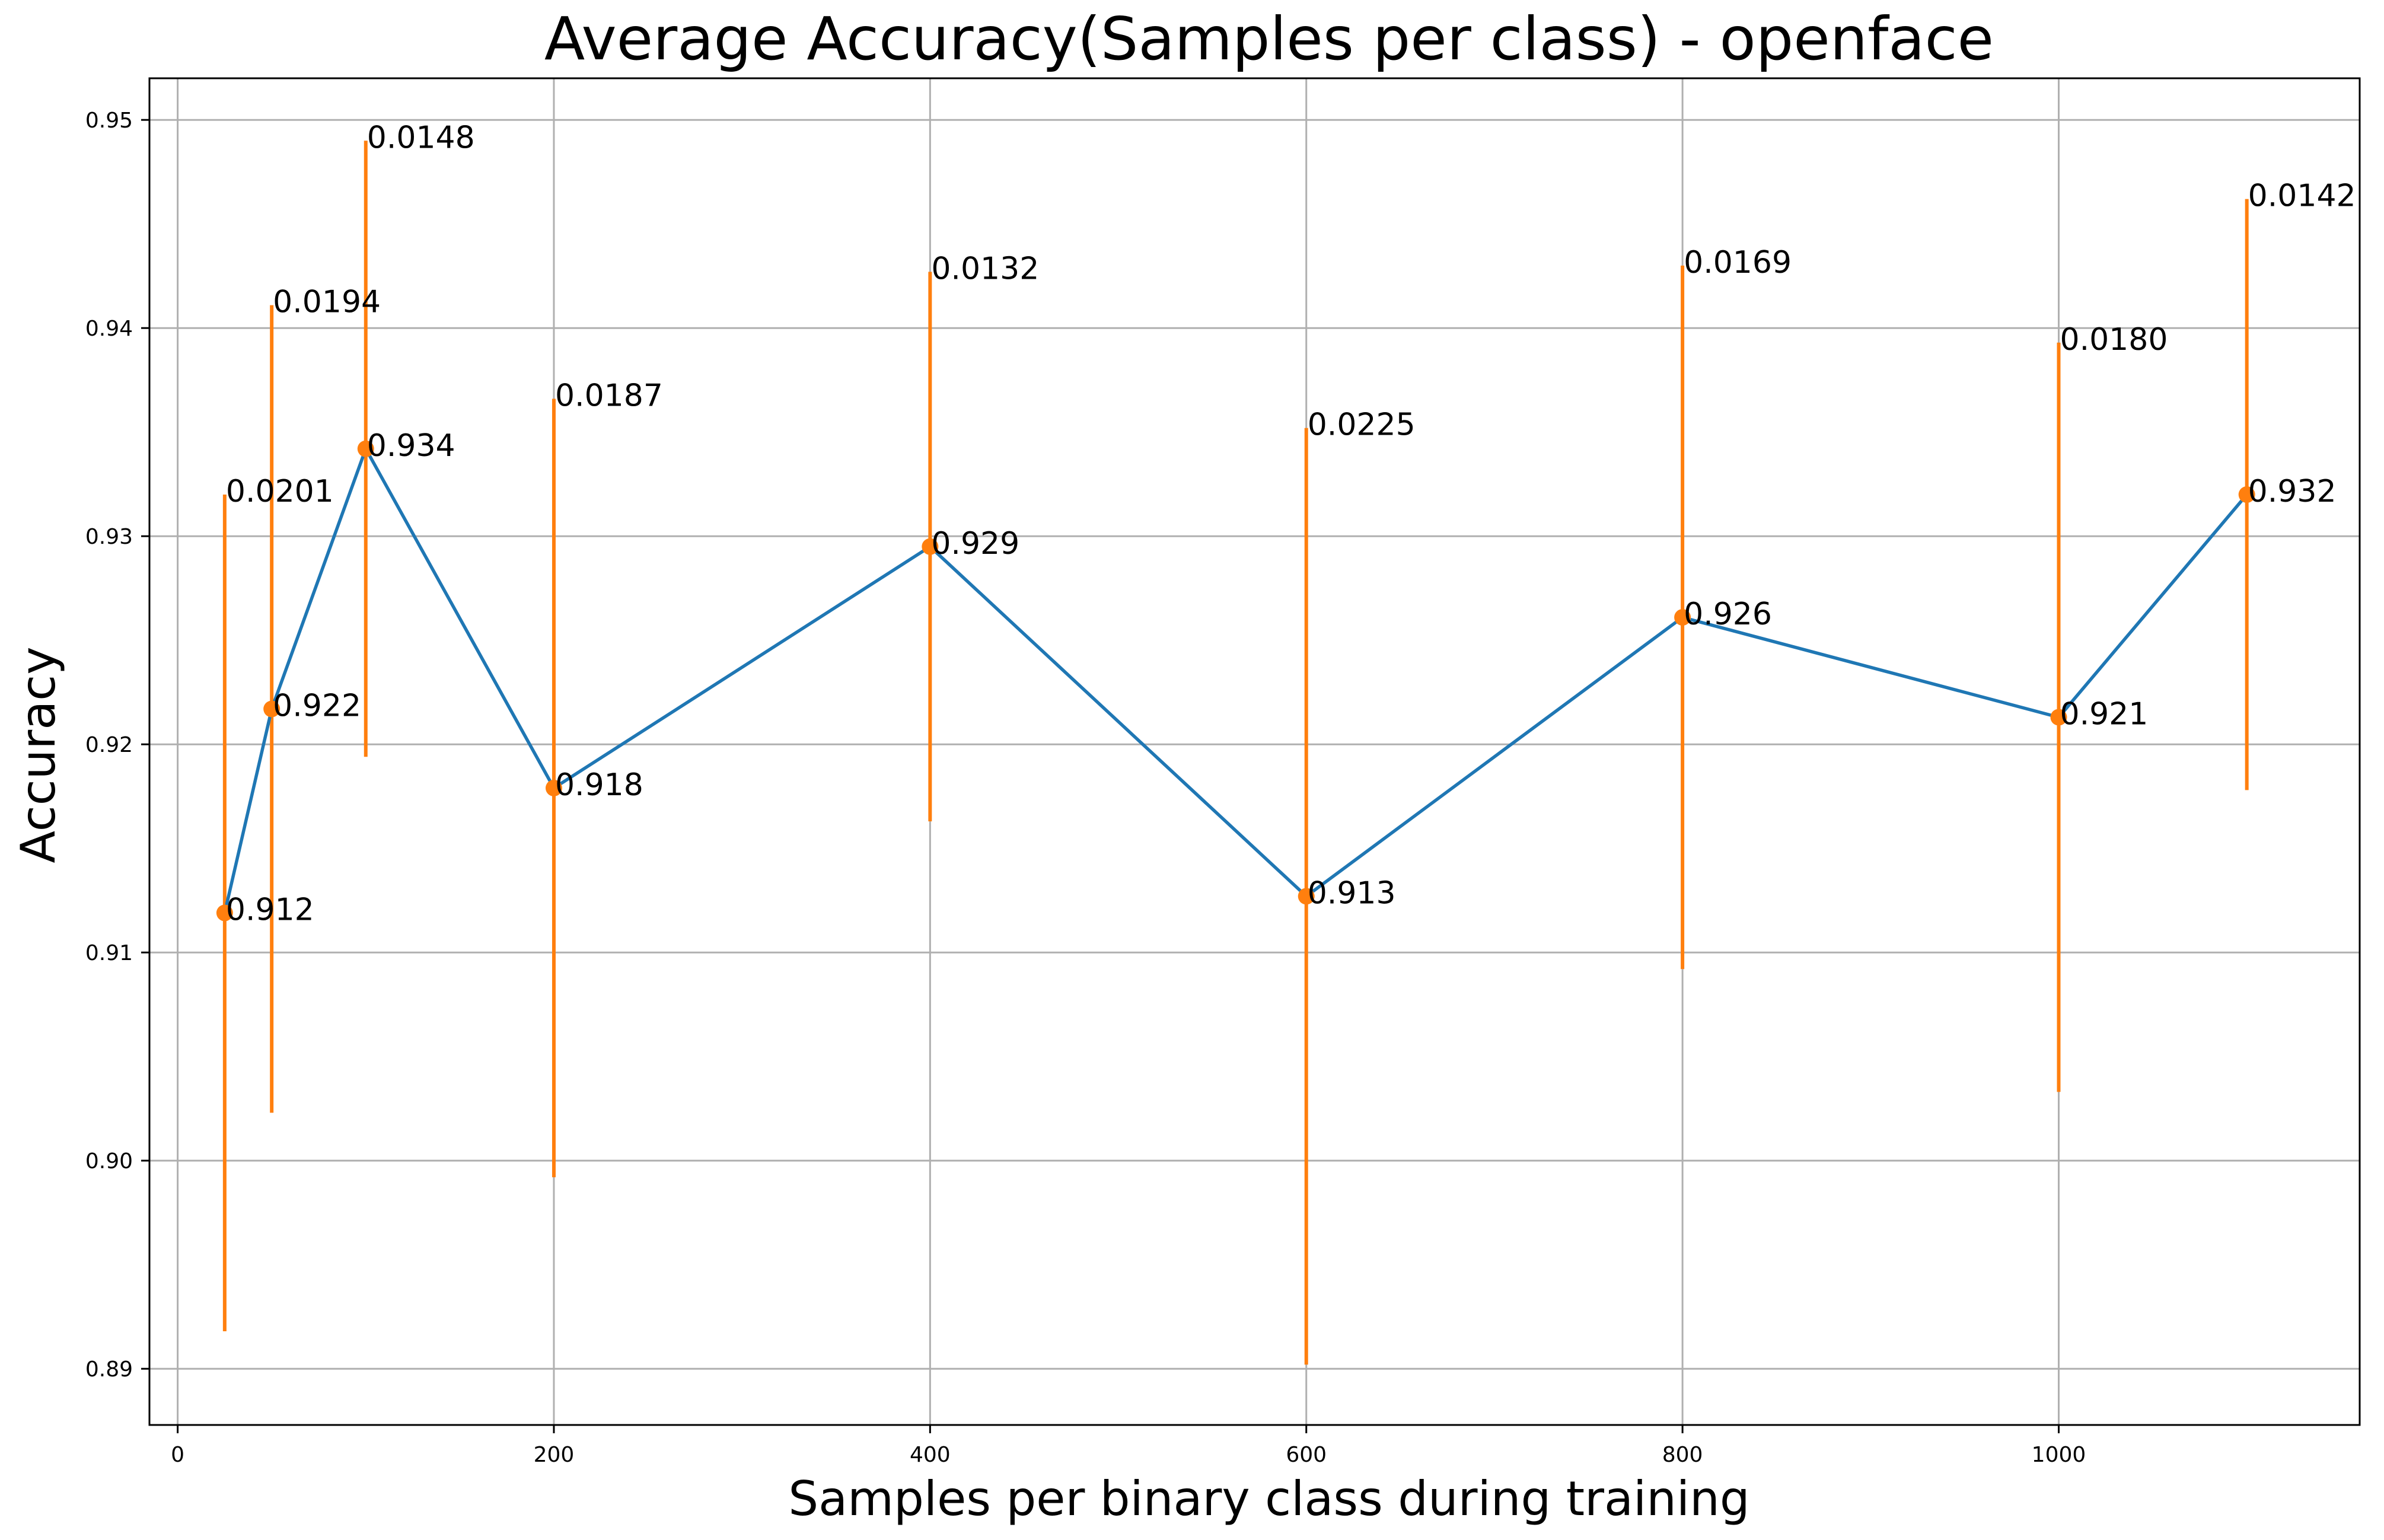 This screenshot has width=2384, height=1540. I want to click on error-label: 0.0169, so click(1738, 262).